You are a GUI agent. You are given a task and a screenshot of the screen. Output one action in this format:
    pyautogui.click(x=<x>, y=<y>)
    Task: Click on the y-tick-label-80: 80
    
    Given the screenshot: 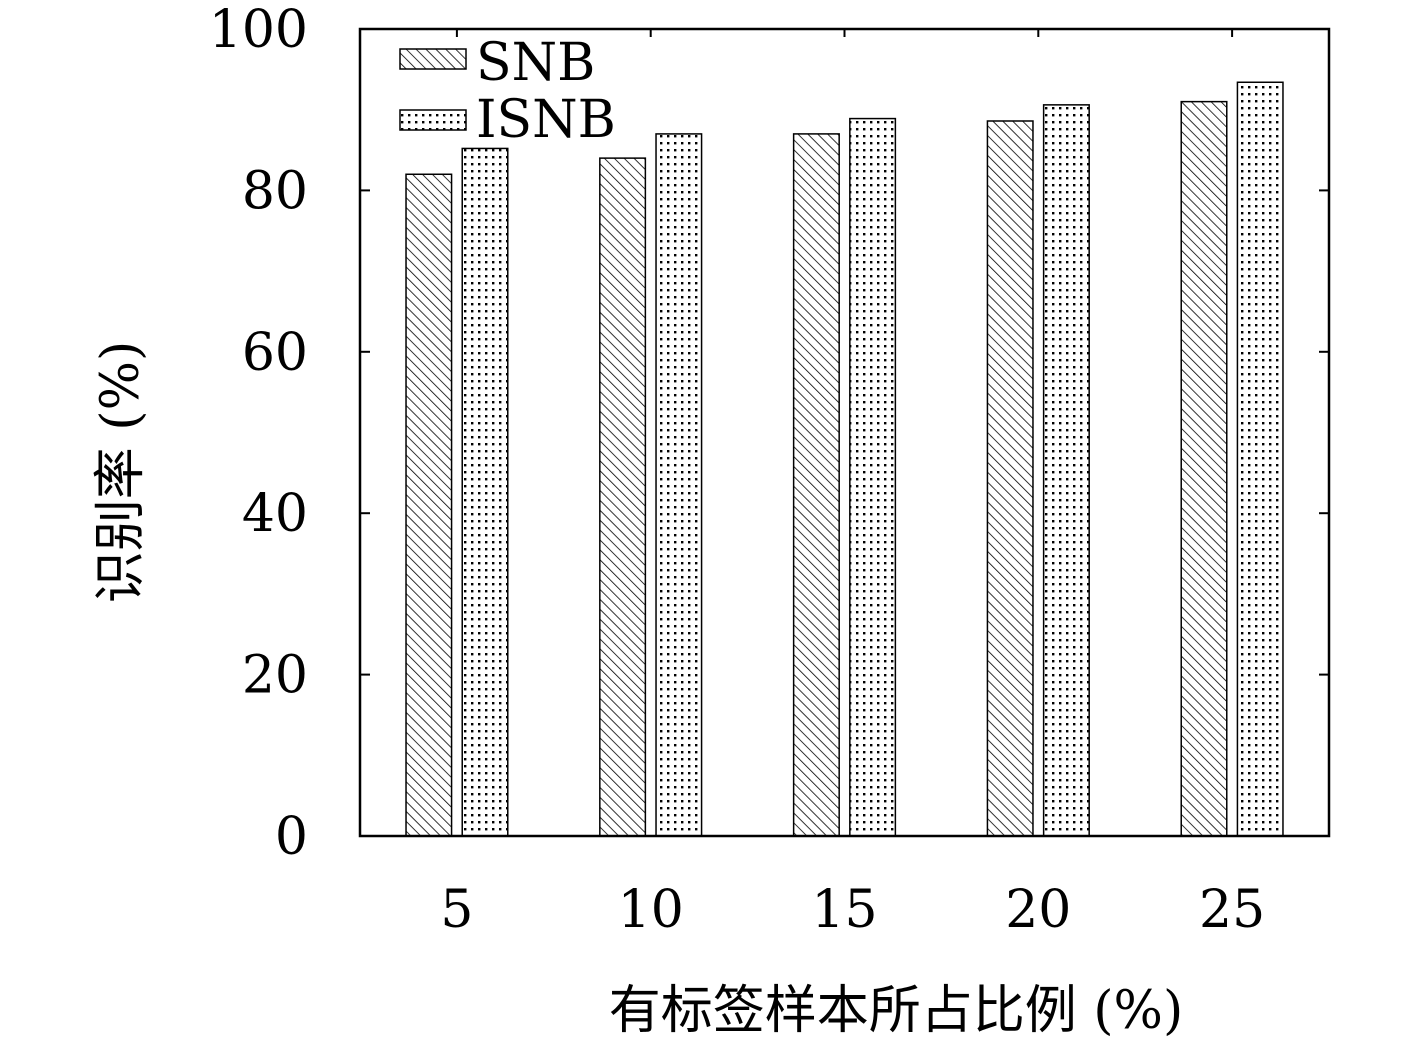 What is the action you would take?
    pyautogui.click(x=275, y=191)
    